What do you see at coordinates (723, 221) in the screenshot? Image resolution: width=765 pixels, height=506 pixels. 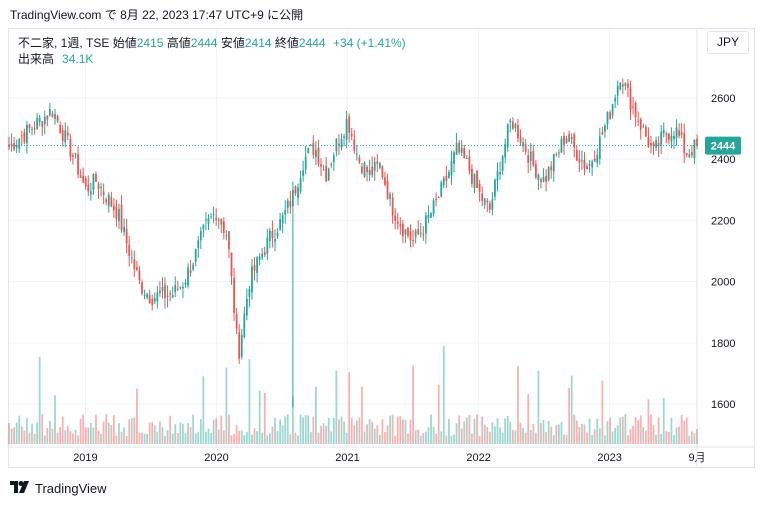 I see `price-tick-label: 2200` at bounding box center [723, 221].